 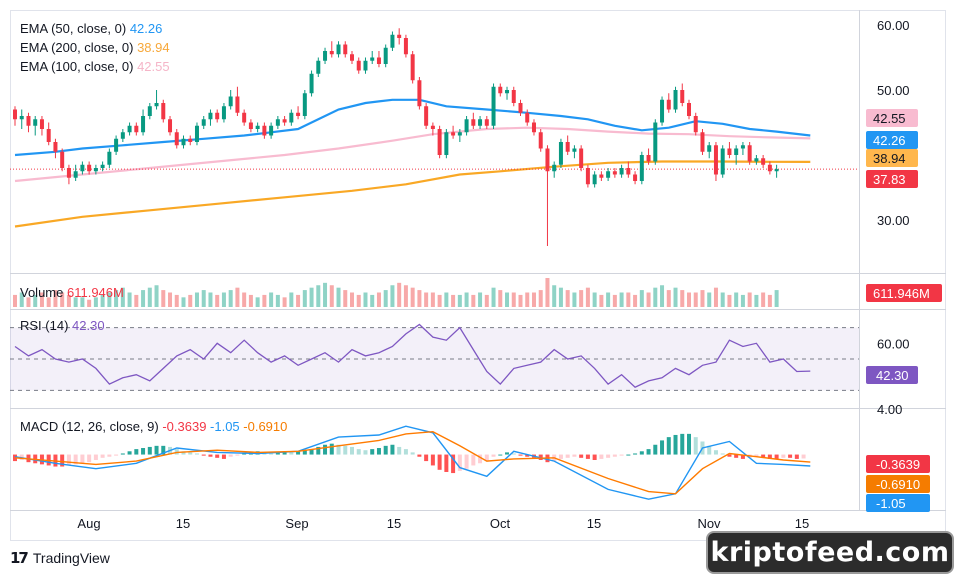 What do you see at coordinates (75, 28) in the screenshot?
I see `ema-legend-0-label: EMA (50, close, 0)` at bounding box center [75, 28].